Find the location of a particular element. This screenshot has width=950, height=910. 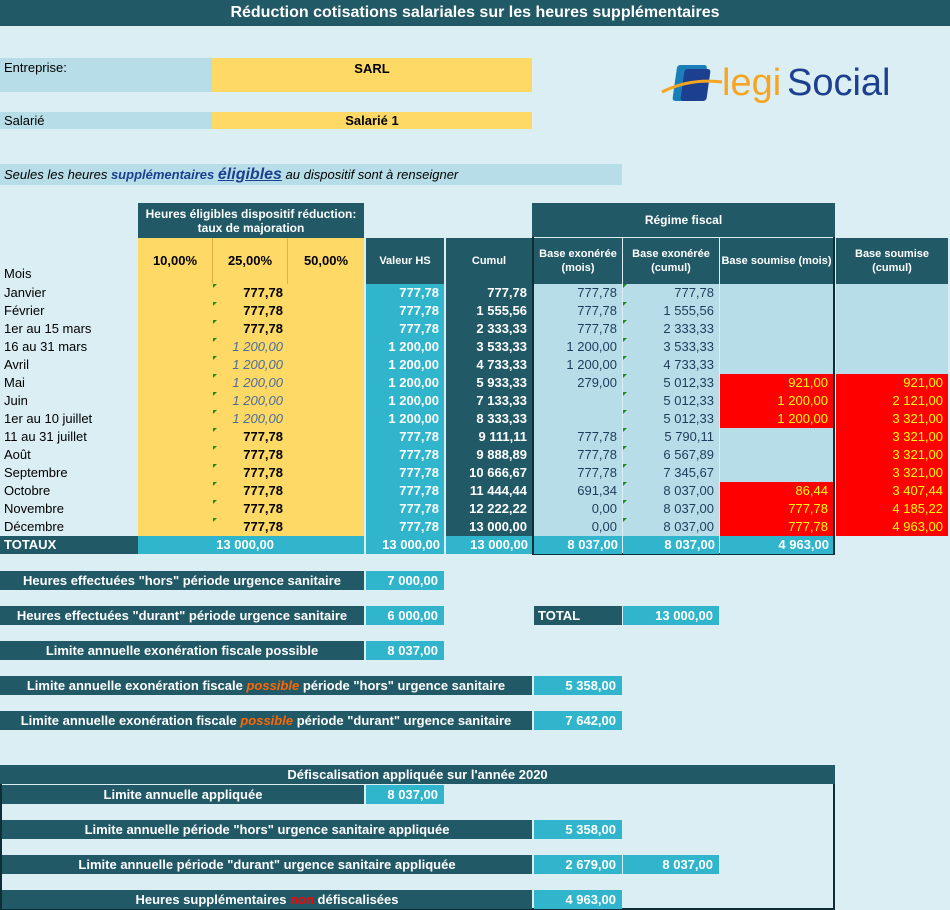

limite-durant-text-3: période "durant" urgence sanitaire is located at coordinates (402, 720).